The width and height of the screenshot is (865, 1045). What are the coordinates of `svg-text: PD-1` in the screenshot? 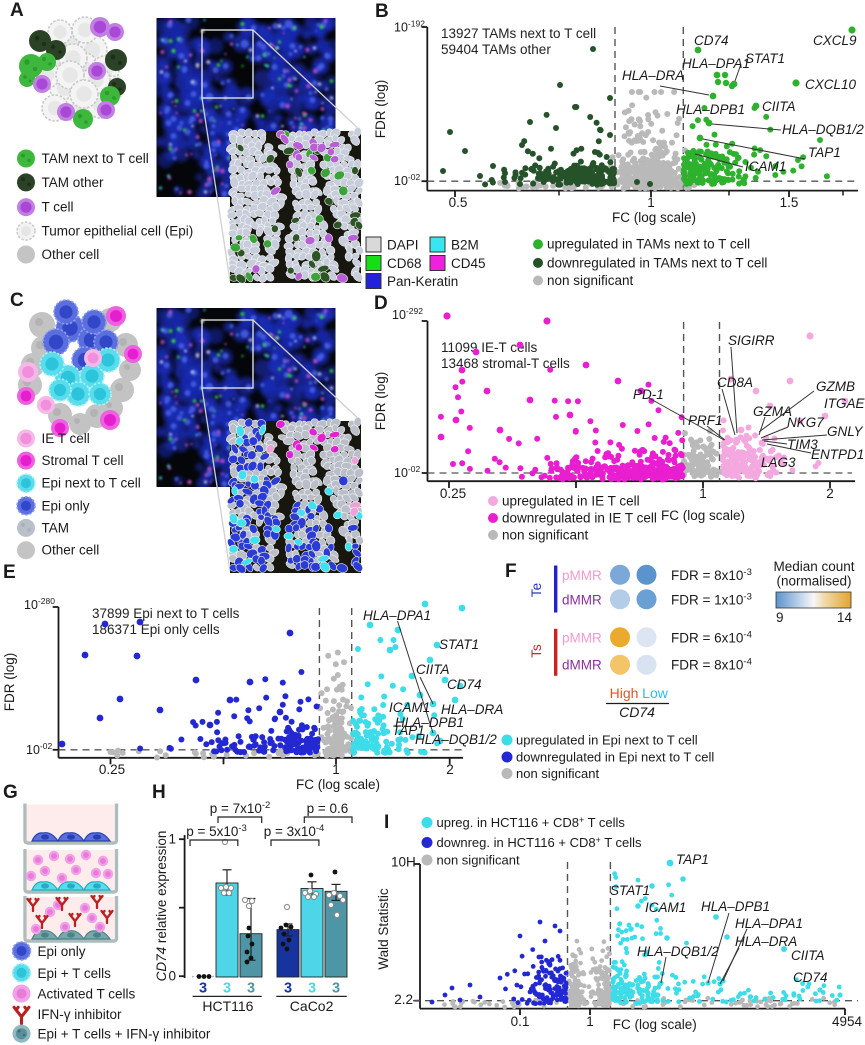 It's located at (648, 394).